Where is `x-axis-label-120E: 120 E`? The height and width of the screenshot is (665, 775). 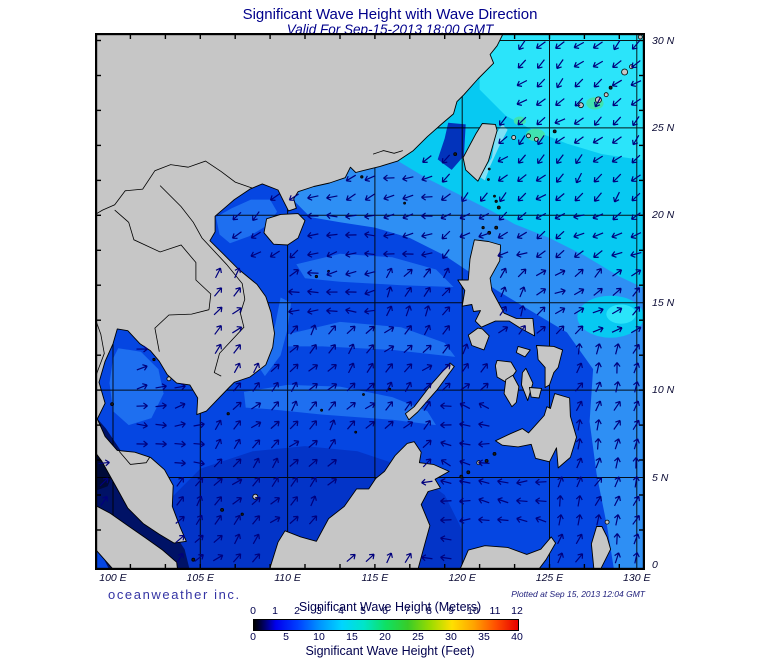 x-axis-label-120E: 120 E is located at coordinates (462, 578).